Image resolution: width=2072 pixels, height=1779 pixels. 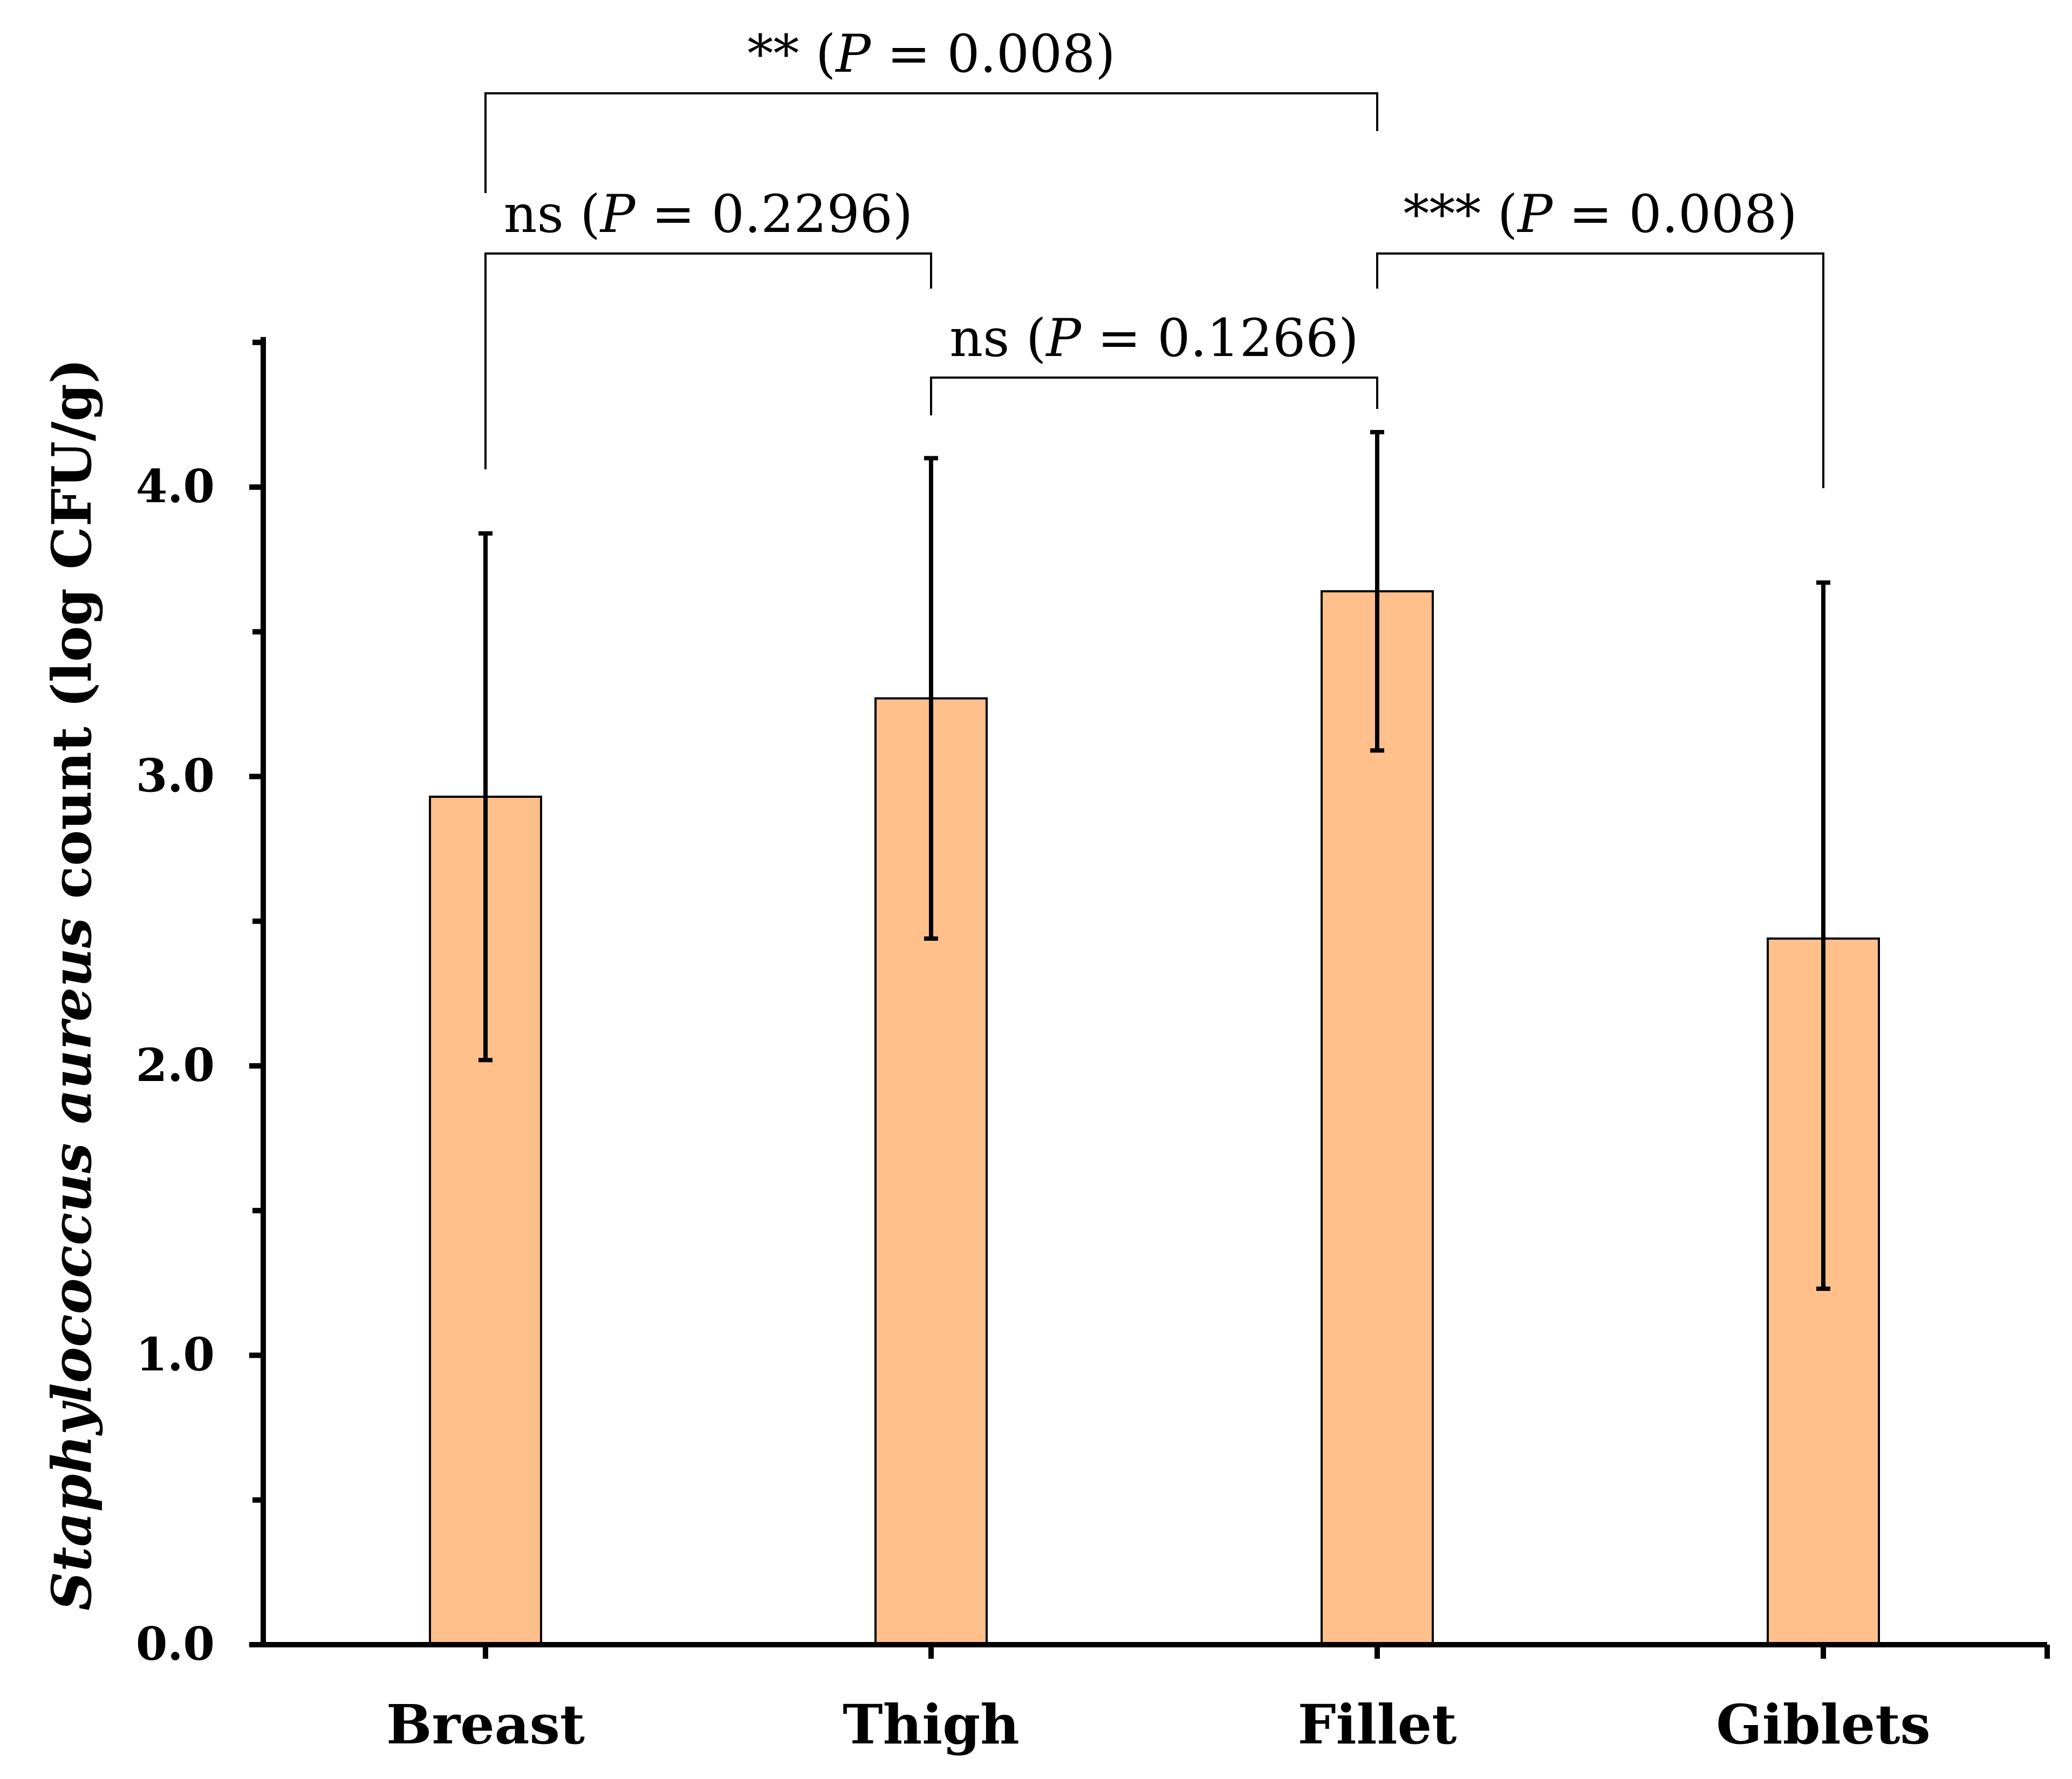 What do you see at coordinates (774, 214) in the screenshot?
I see `p-value-1: = 0.2296)` at bounding box center [774, 214].